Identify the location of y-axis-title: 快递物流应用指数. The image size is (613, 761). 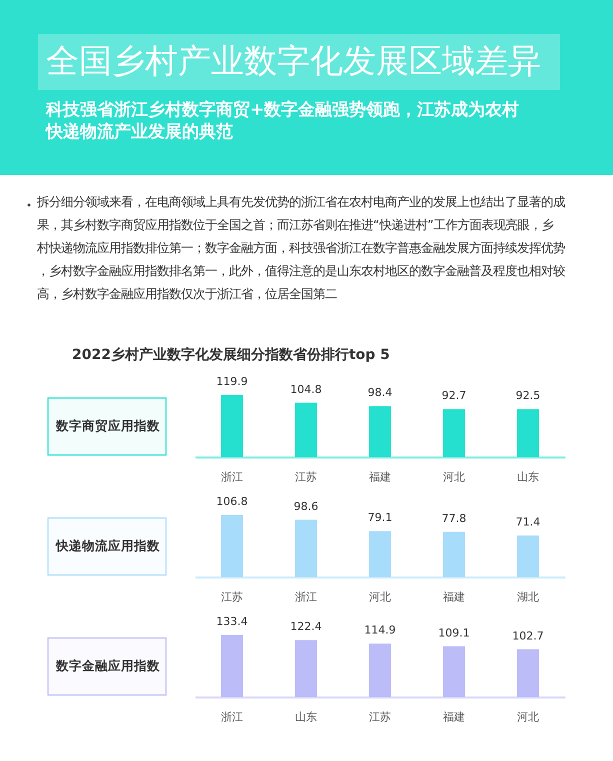
(108, 545).